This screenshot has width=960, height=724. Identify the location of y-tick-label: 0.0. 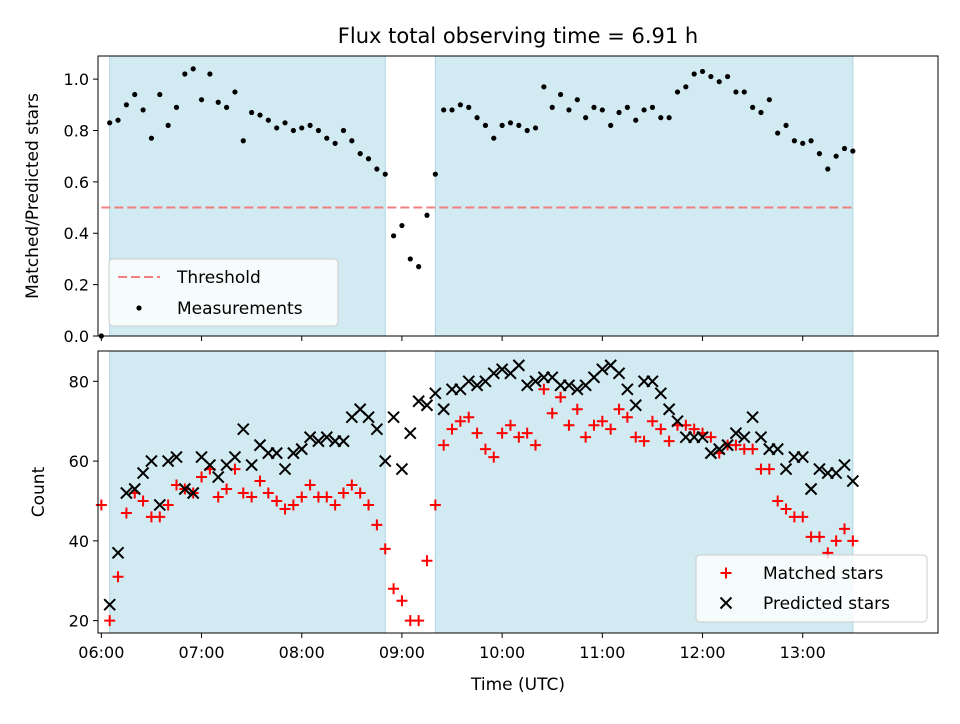
(76, 336).